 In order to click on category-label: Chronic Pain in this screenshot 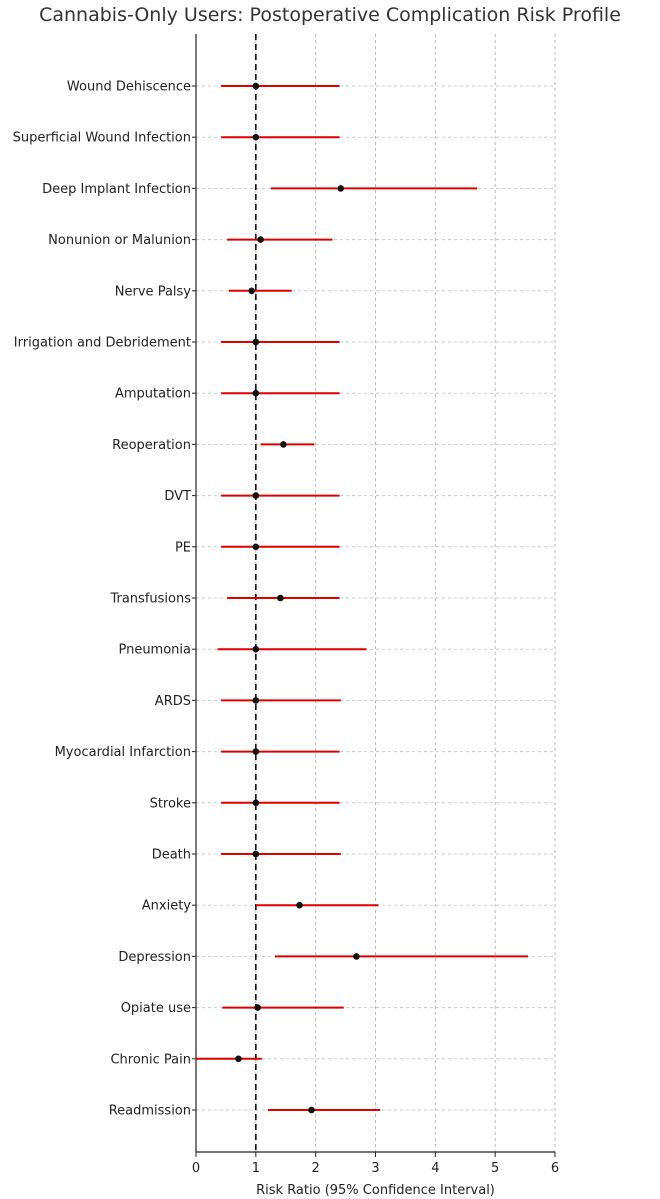, I will do `click(150, 1059)`.